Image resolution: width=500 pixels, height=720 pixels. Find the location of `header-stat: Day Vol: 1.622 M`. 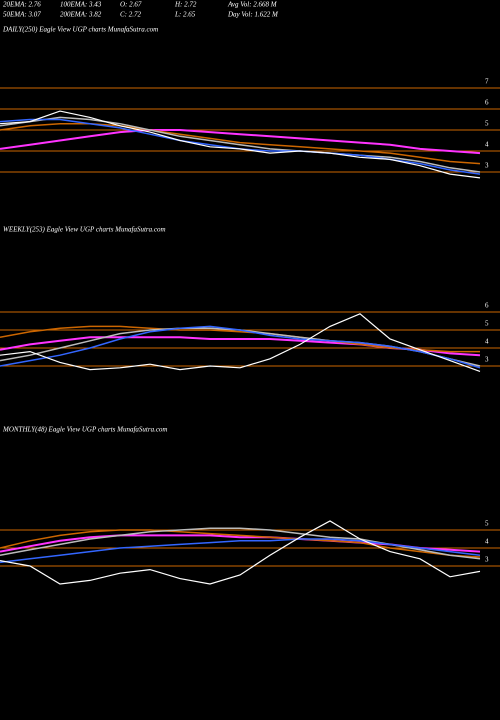

header-stat: Day Vol: 1.622 M is located at coordinates (253, 15).